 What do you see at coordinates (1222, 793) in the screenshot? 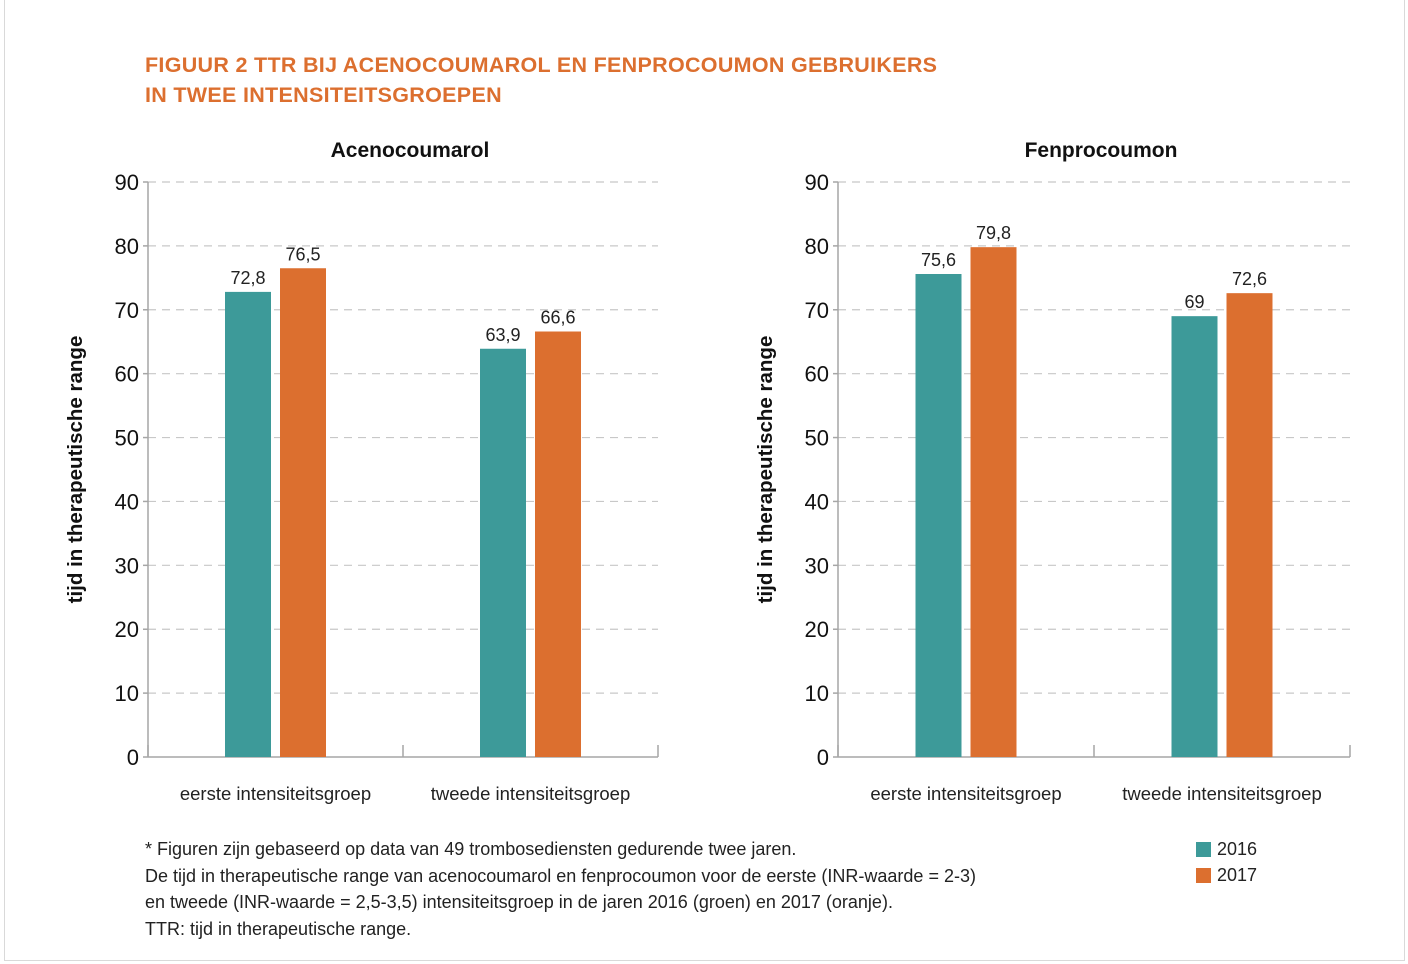
I see `chart-2-x-category-label: tweede intensiteitsgroep` at bounding box center [1222, 793].